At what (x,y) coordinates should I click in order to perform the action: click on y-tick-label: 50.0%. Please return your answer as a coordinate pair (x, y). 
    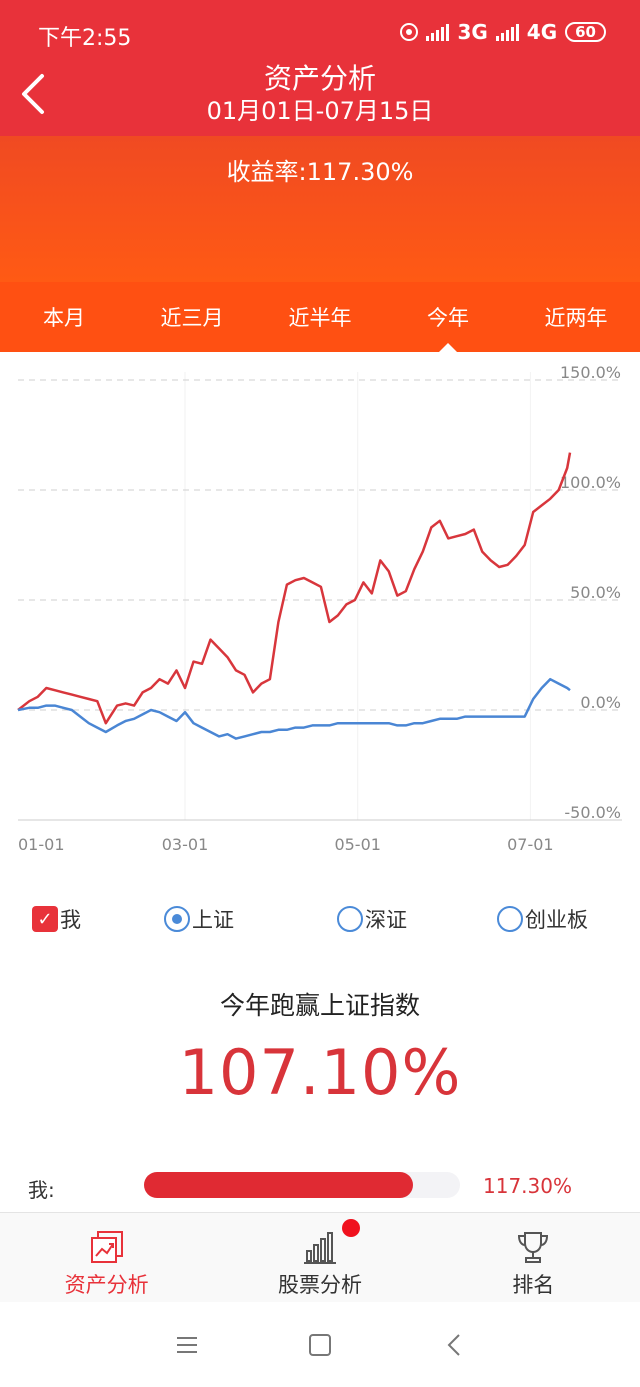
    Looking at the image, I should click on (595, 592).